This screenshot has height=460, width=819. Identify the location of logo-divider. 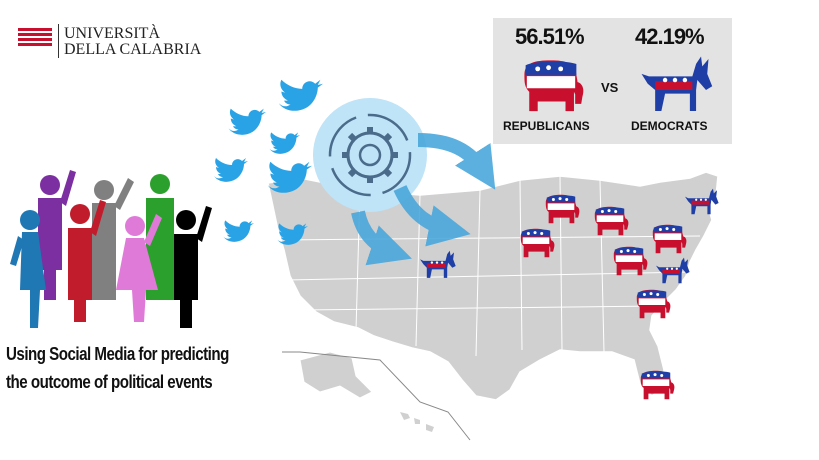
(58, 41).